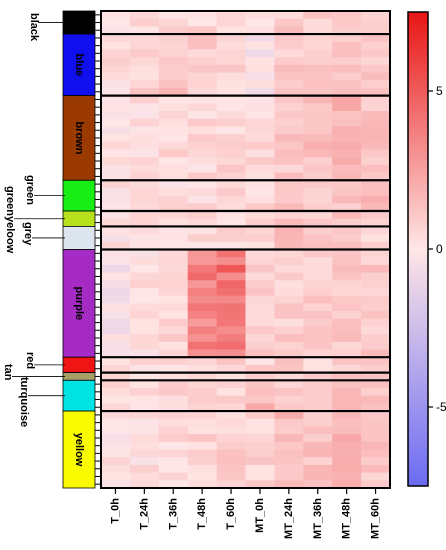 The height and width of the screenshot is (550, 446). What do you see at coordinates (79, 138) in the screenshot?
I see `module-block-brown` at bounding box center [79, 138].